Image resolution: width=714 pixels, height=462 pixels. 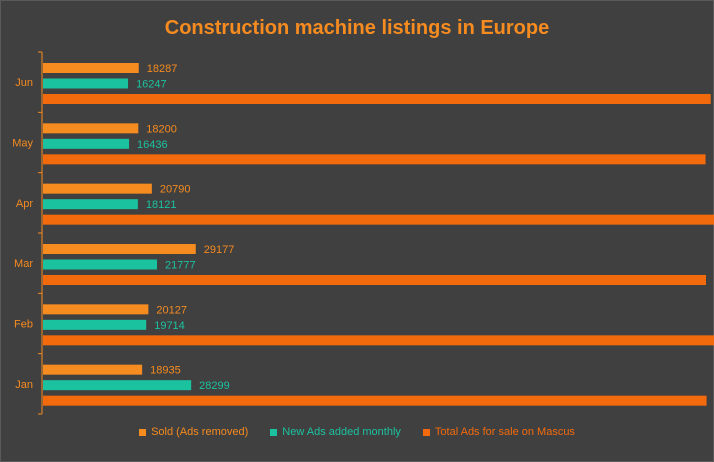 I want to click on bar-total-jun, so click(x=377, y=99).